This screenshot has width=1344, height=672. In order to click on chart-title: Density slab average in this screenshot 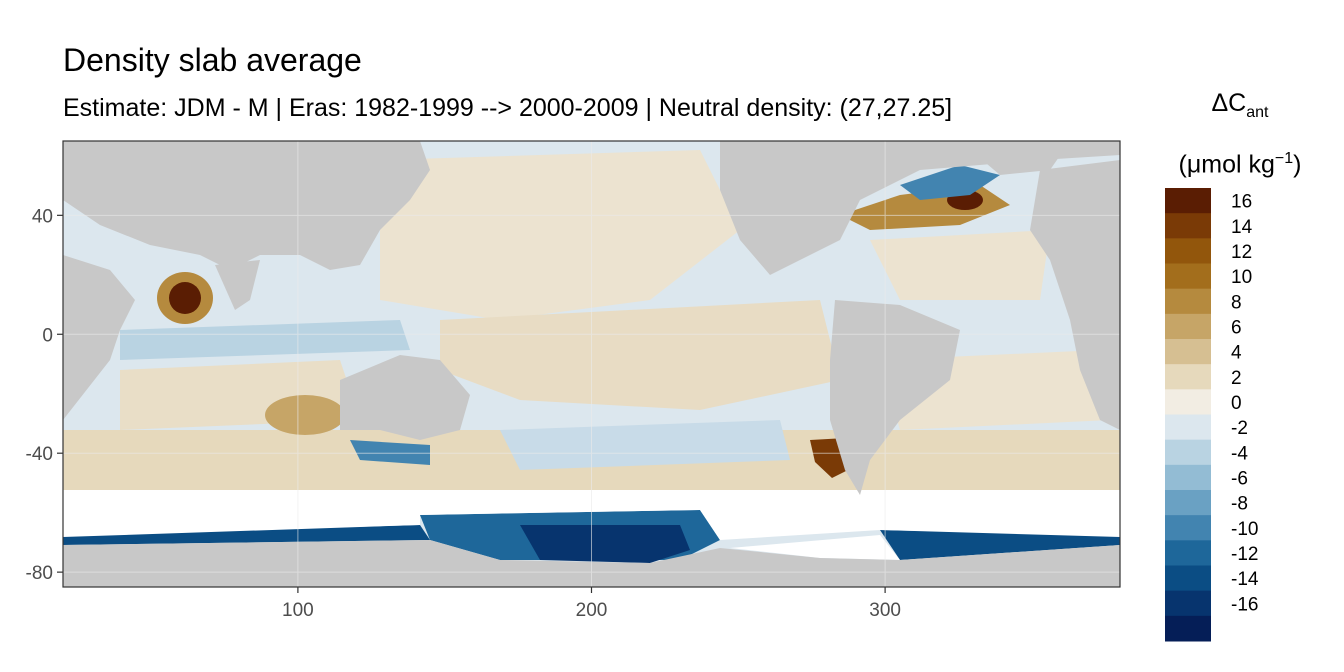, I will do `click(212, 60)`.